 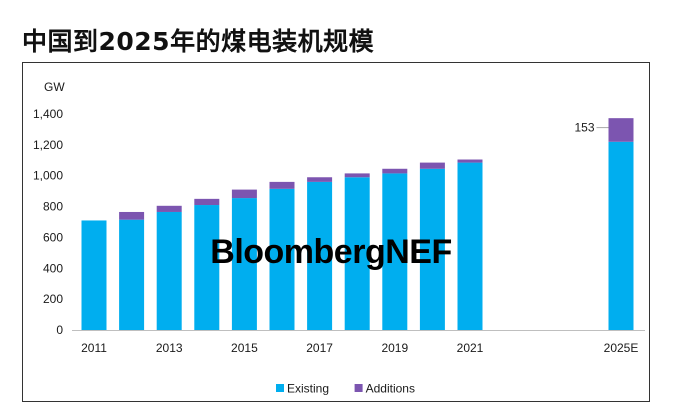 I want to click on y-tick-label: 0, so click(x=59, y=330).